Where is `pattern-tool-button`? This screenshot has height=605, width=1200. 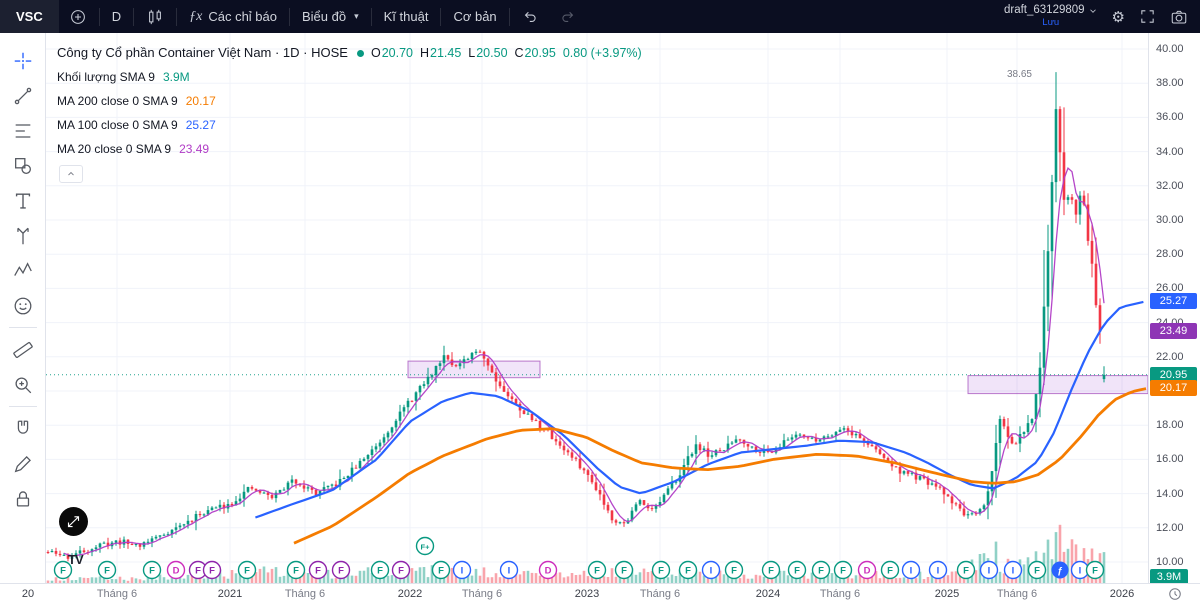
pattern-tool-button is located at coordinates (23, 270).